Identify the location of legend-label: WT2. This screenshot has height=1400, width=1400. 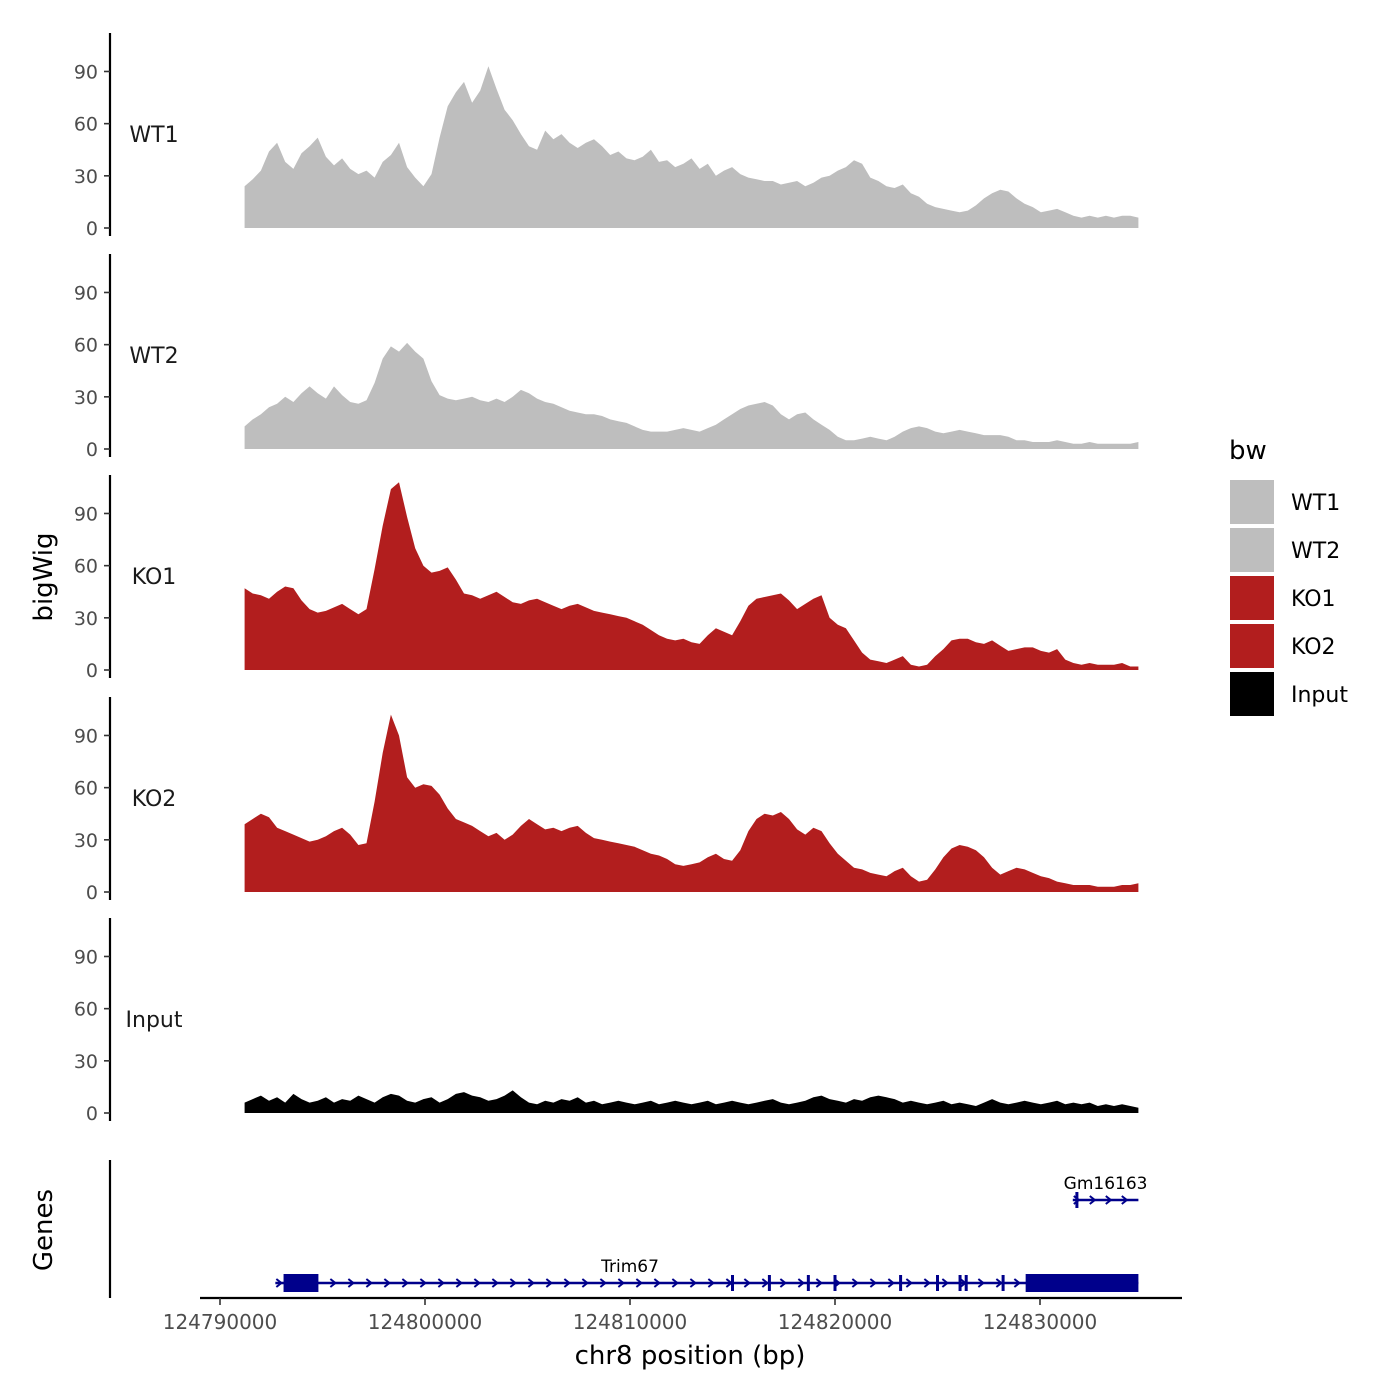
(1315, 551).